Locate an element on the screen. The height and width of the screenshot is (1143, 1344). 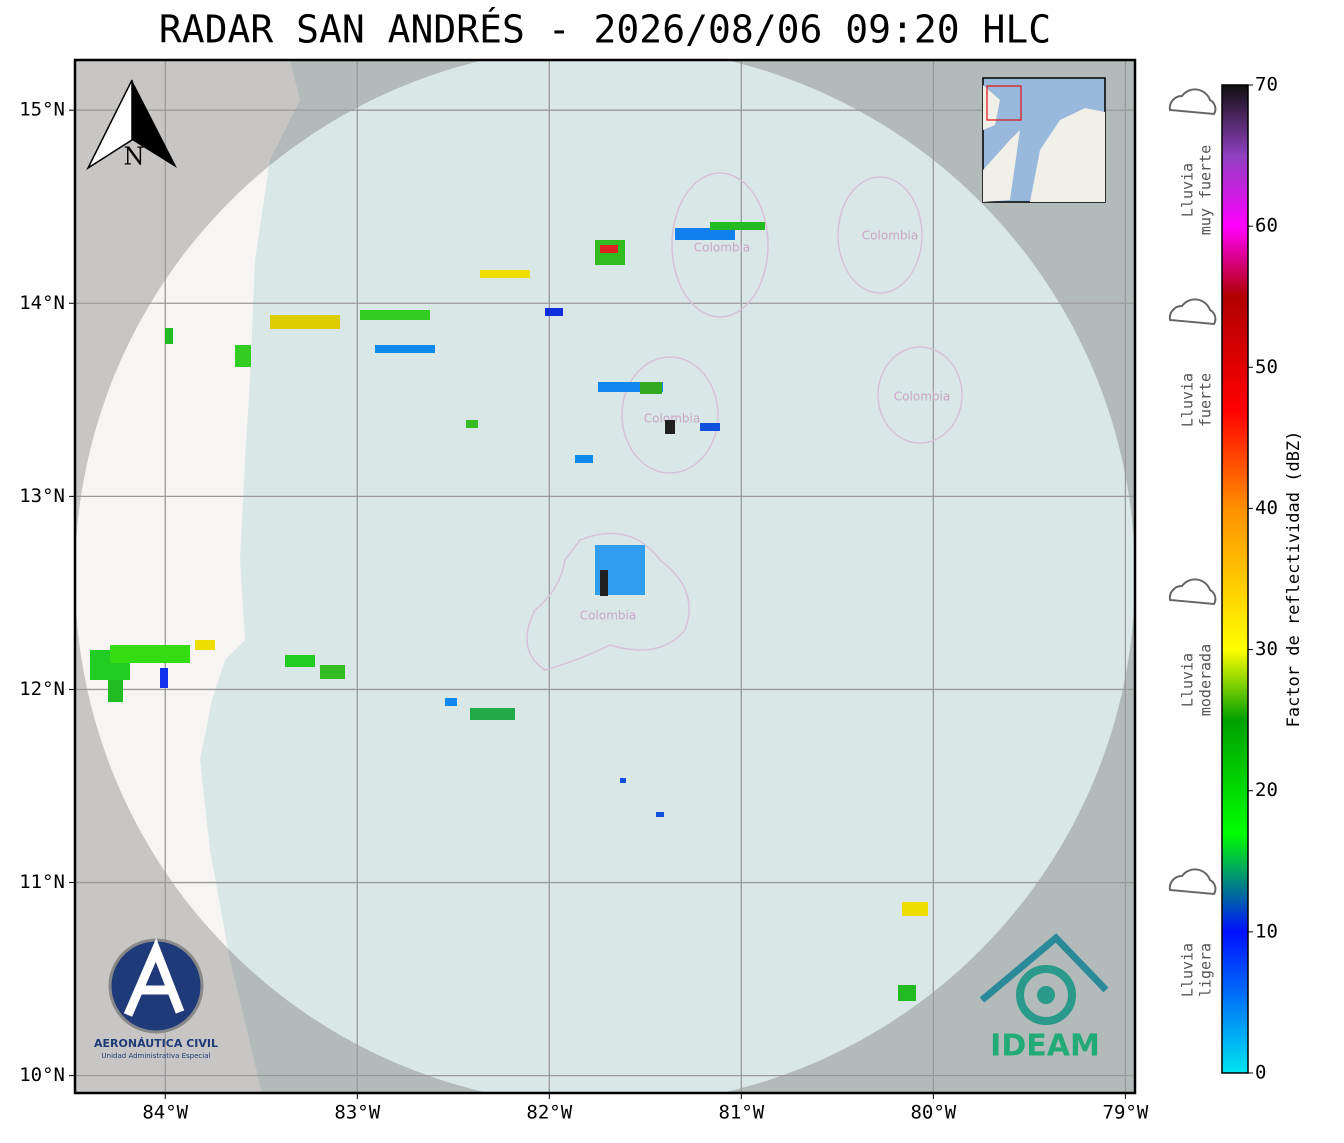
inset-map is located at coordinates (1044, 140).